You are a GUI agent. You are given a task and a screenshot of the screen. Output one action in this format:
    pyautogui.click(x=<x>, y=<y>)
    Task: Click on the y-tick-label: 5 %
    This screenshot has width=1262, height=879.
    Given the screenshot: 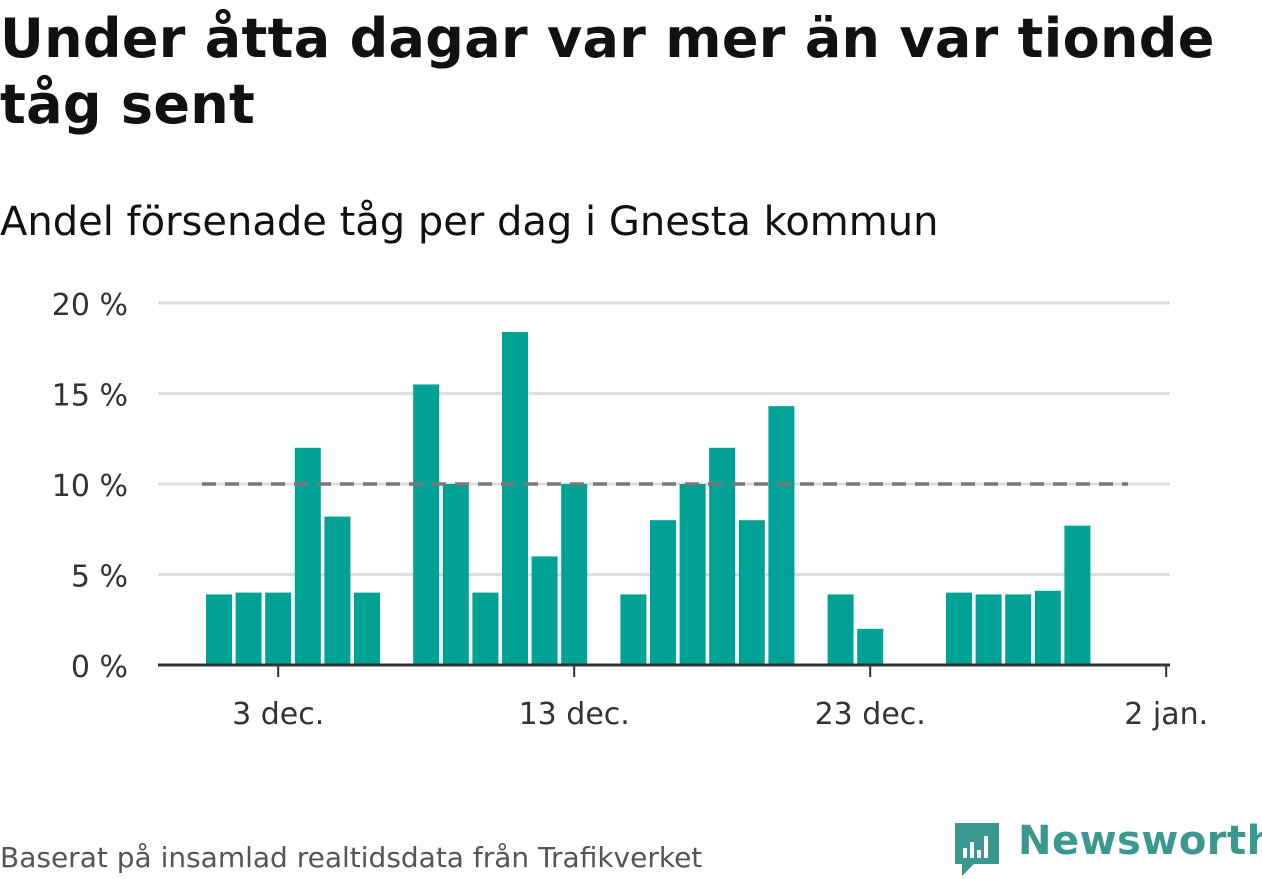 What is the action you would take?
    pyautogui.click(x=99, y=577)
    